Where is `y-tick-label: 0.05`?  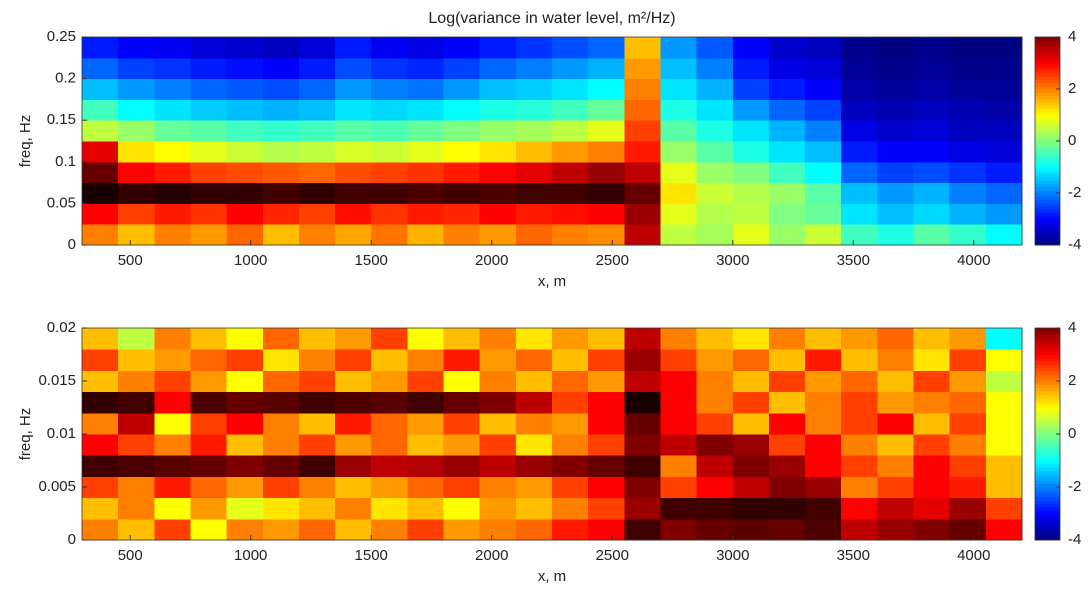 y-tick-label: 0.05 is located at coordinates (61, 202).